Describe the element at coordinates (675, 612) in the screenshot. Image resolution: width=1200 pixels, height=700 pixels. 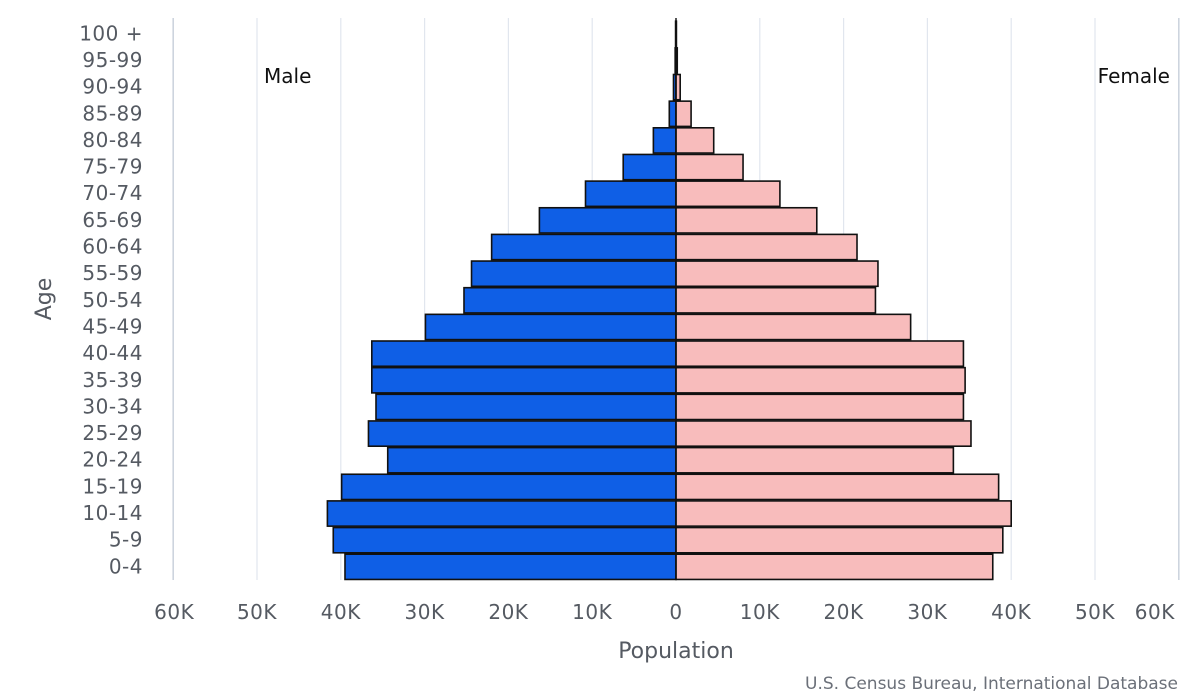
I see `x-tick-label: 0` at that location.